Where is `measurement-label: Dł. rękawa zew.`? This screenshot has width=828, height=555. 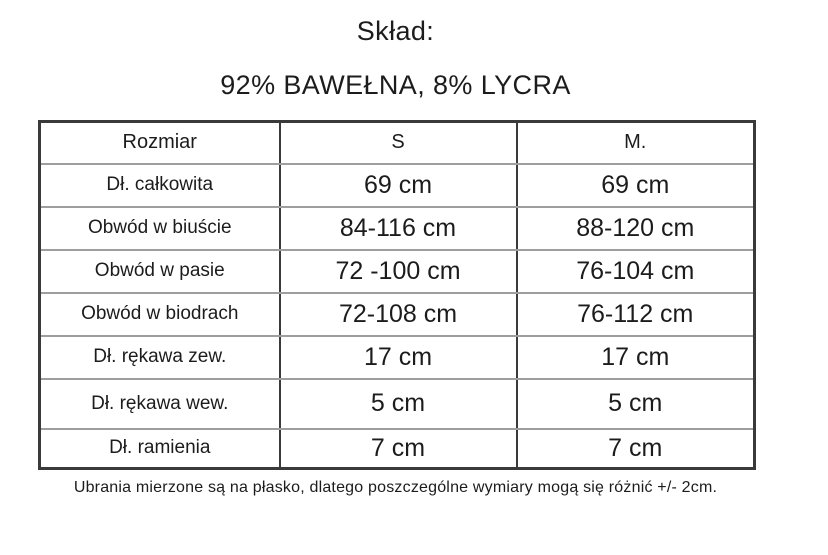
measurement-label: Dł. rękawa zew. is located at coordinates (159, 357).